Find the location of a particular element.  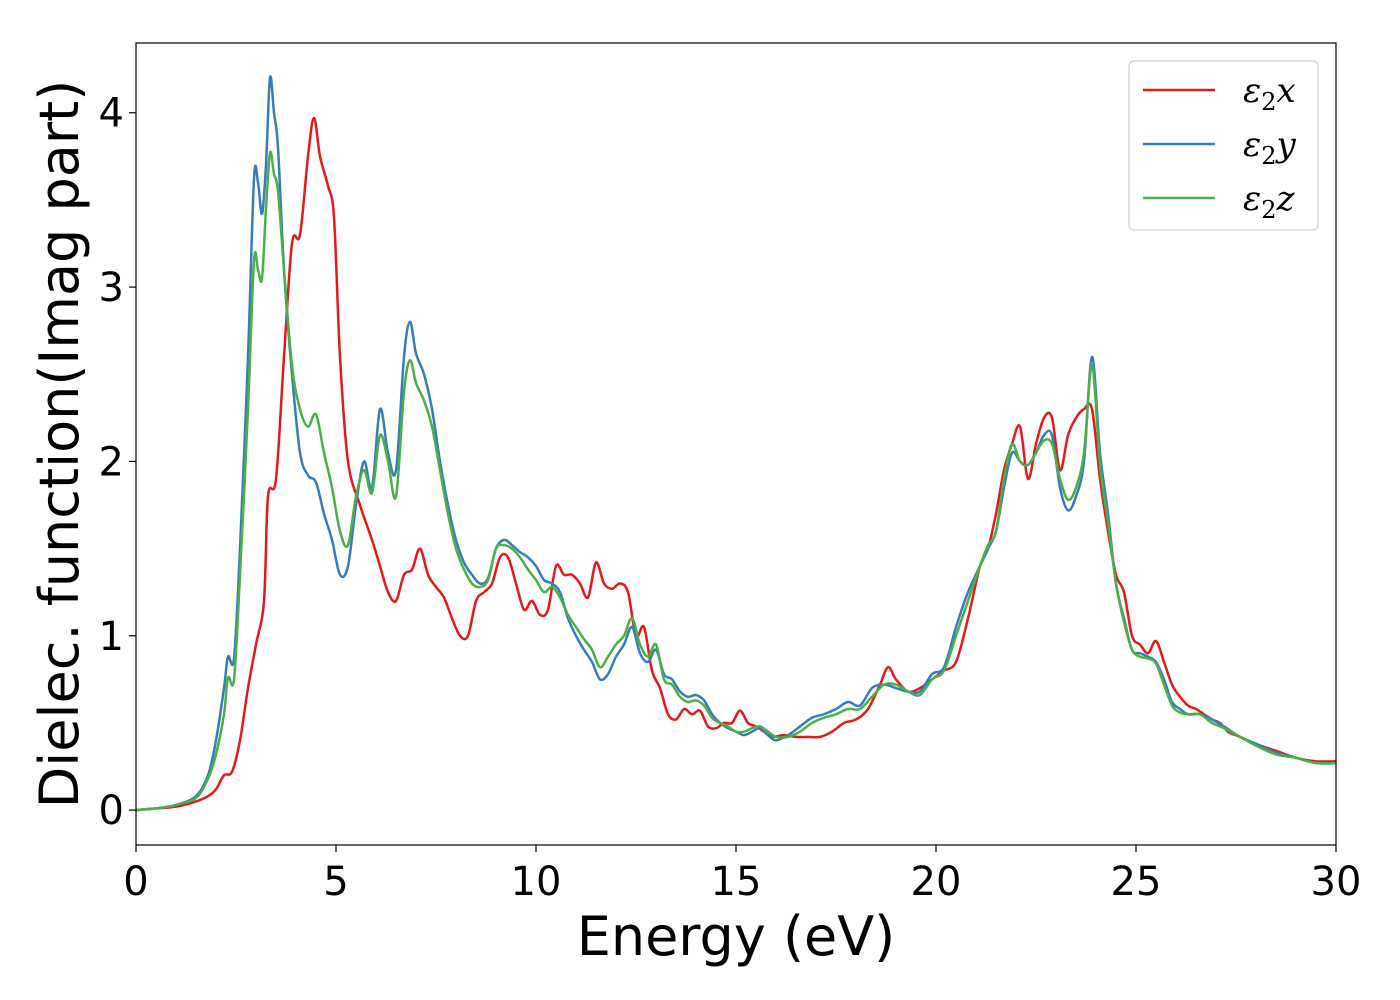

x-tick-label: 15 is located at coordinates (736, 882).